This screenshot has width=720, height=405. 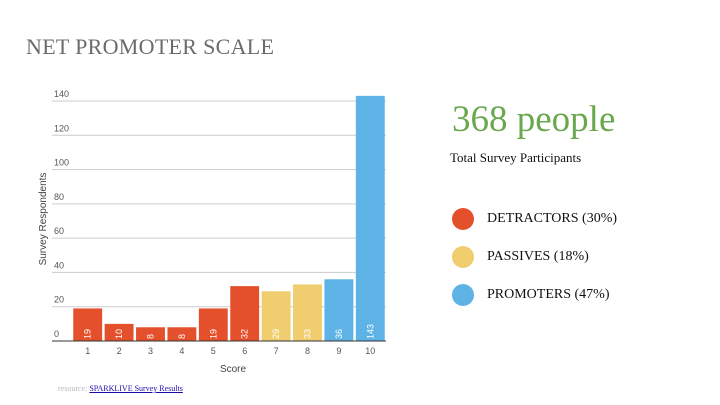 What do you see at coordinates (552, 218) in the screenshot?
I see `legend-label-detractors: DETRACTORS (30%)` at bounding box center [552, 218].